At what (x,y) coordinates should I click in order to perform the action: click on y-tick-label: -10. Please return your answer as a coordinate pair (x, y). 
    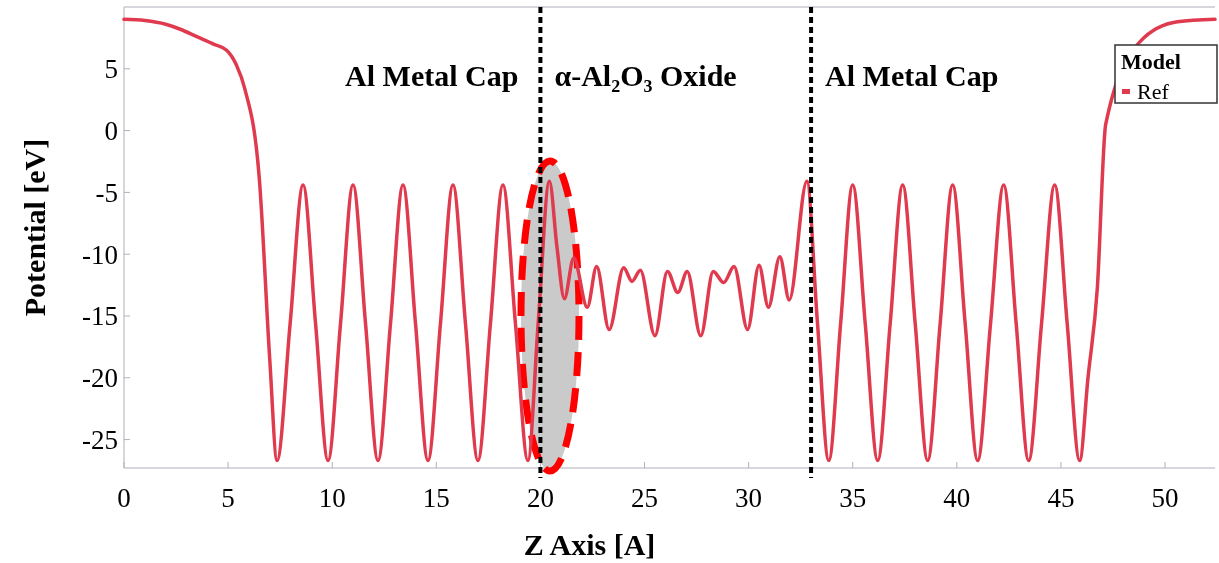
    Looking at the image, I should click on (100, 254).